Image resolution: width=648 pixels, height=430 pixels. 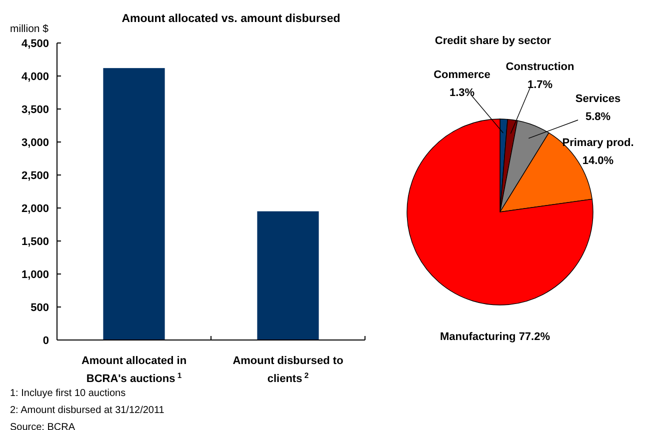 What do you see at coordinates (540, 85) in the screenshot?
I see `data-label: 1.7%` at bounding box center [540, 85].